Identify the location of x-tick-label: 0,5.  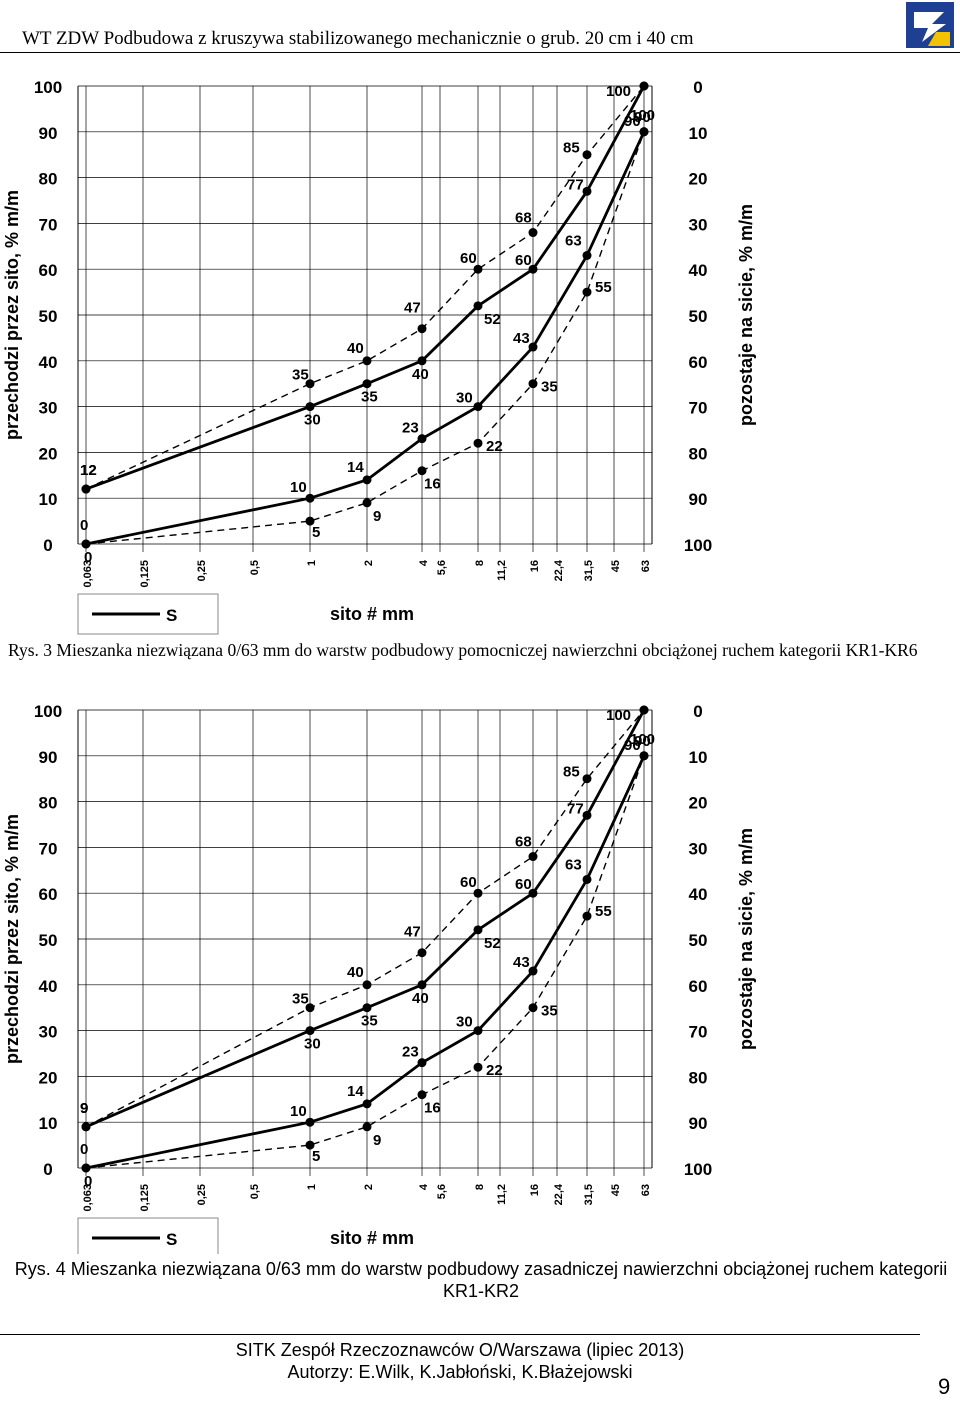
(255, 567).